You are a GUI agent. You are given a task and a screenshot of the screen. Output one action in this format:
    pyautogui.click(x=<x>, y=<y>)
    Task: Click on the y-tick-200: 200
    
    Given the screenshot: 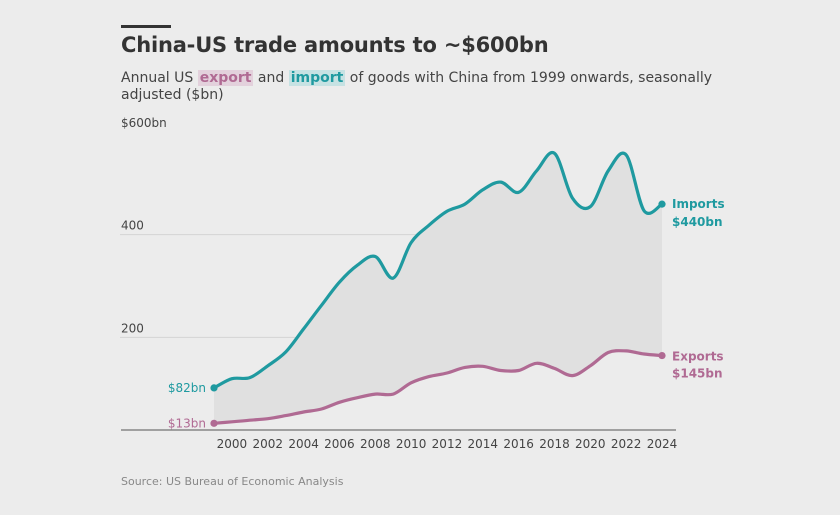 What is the action you would take?
    pyautogui.click(x=132, y=328)
    